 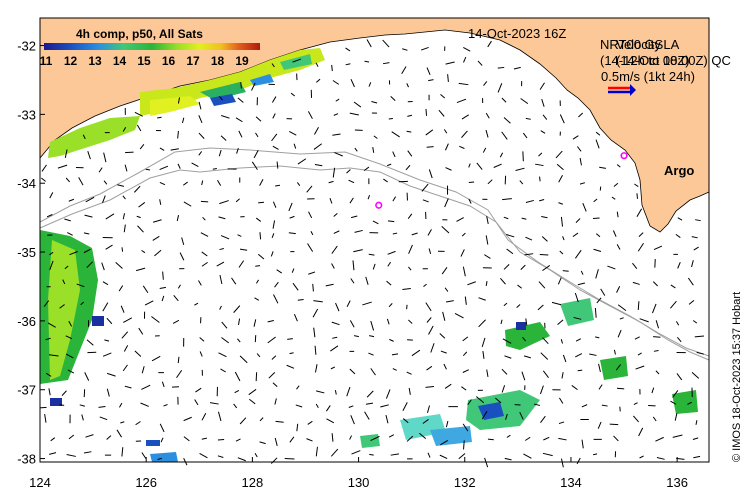 I want to click on colorbar-labels: 11 12 13 14 15 16 17 18 19, so click(x=144, y=61).